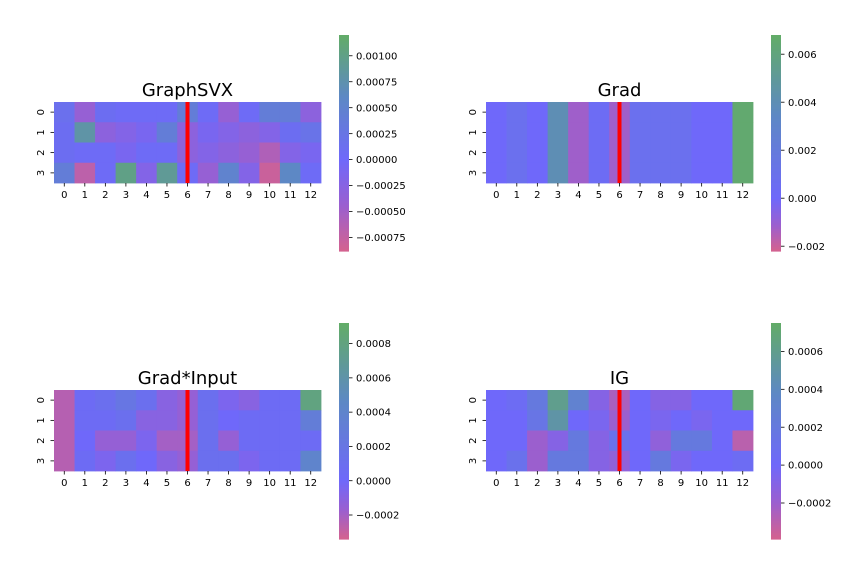 The height and width of the screenshot is (581, 864). I want to click on colorbar-tick-label: −0.0002, so click(377, 516).